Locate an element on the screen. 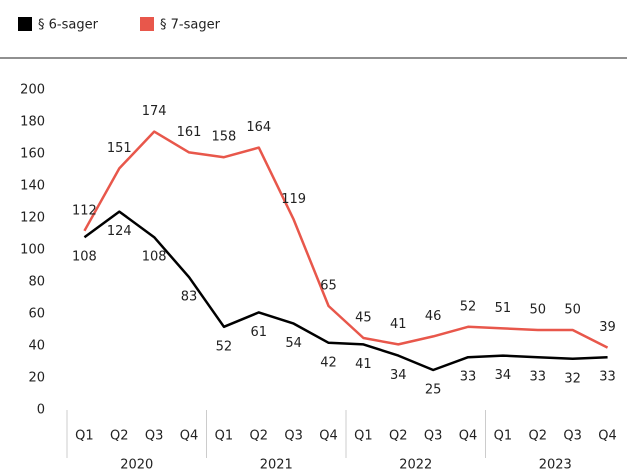 This screenshot has width=627, height=473. data-label: 161 is located at coordinates (189, 132).